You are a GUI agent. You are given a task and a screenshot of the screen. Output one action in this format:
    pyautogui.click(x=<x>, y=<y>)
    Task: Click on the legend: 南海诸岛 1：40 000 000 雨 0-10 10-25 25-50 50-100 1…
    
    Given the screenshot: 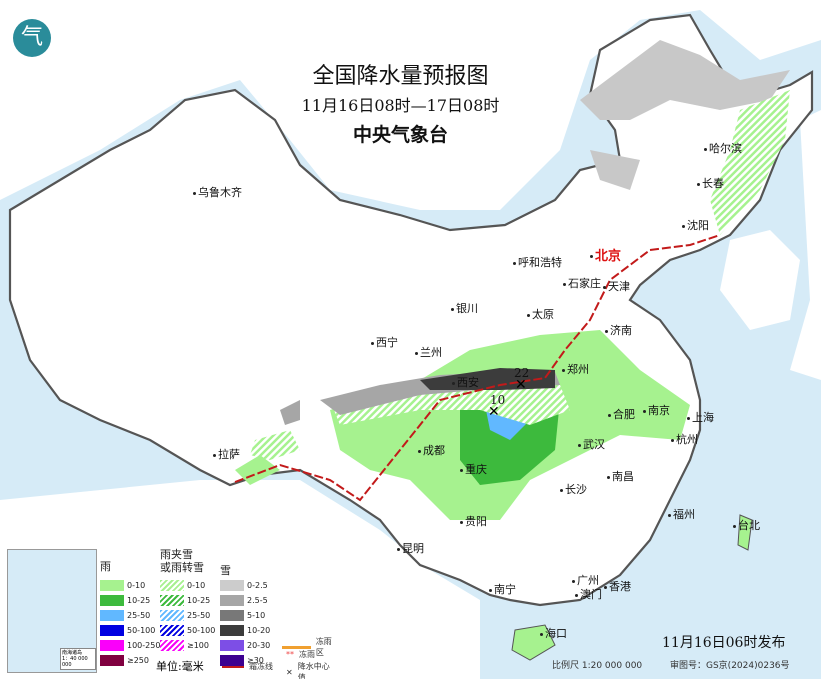 What is the action you would take?
    pyautogui.click(x=169, y=612)
    